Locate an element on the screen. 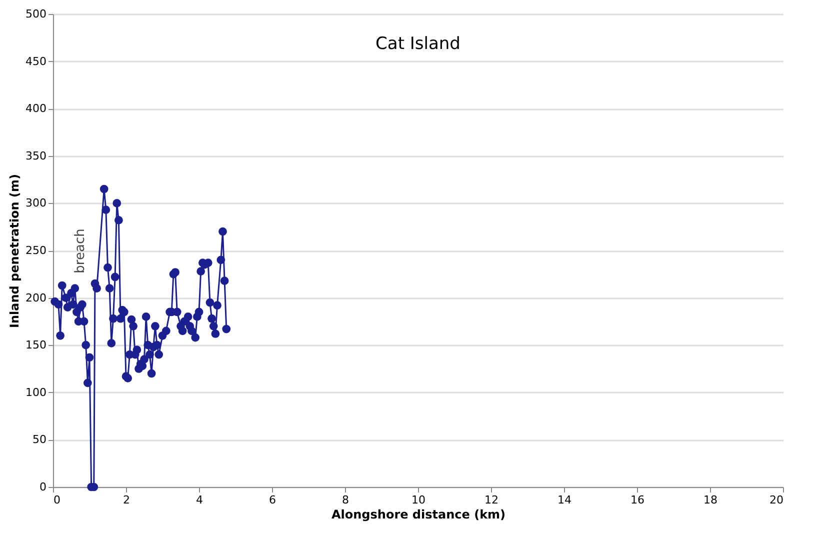 This screenshot has height=544, width=816. y-tick-label: 0 is located at coordinates (43, 487).